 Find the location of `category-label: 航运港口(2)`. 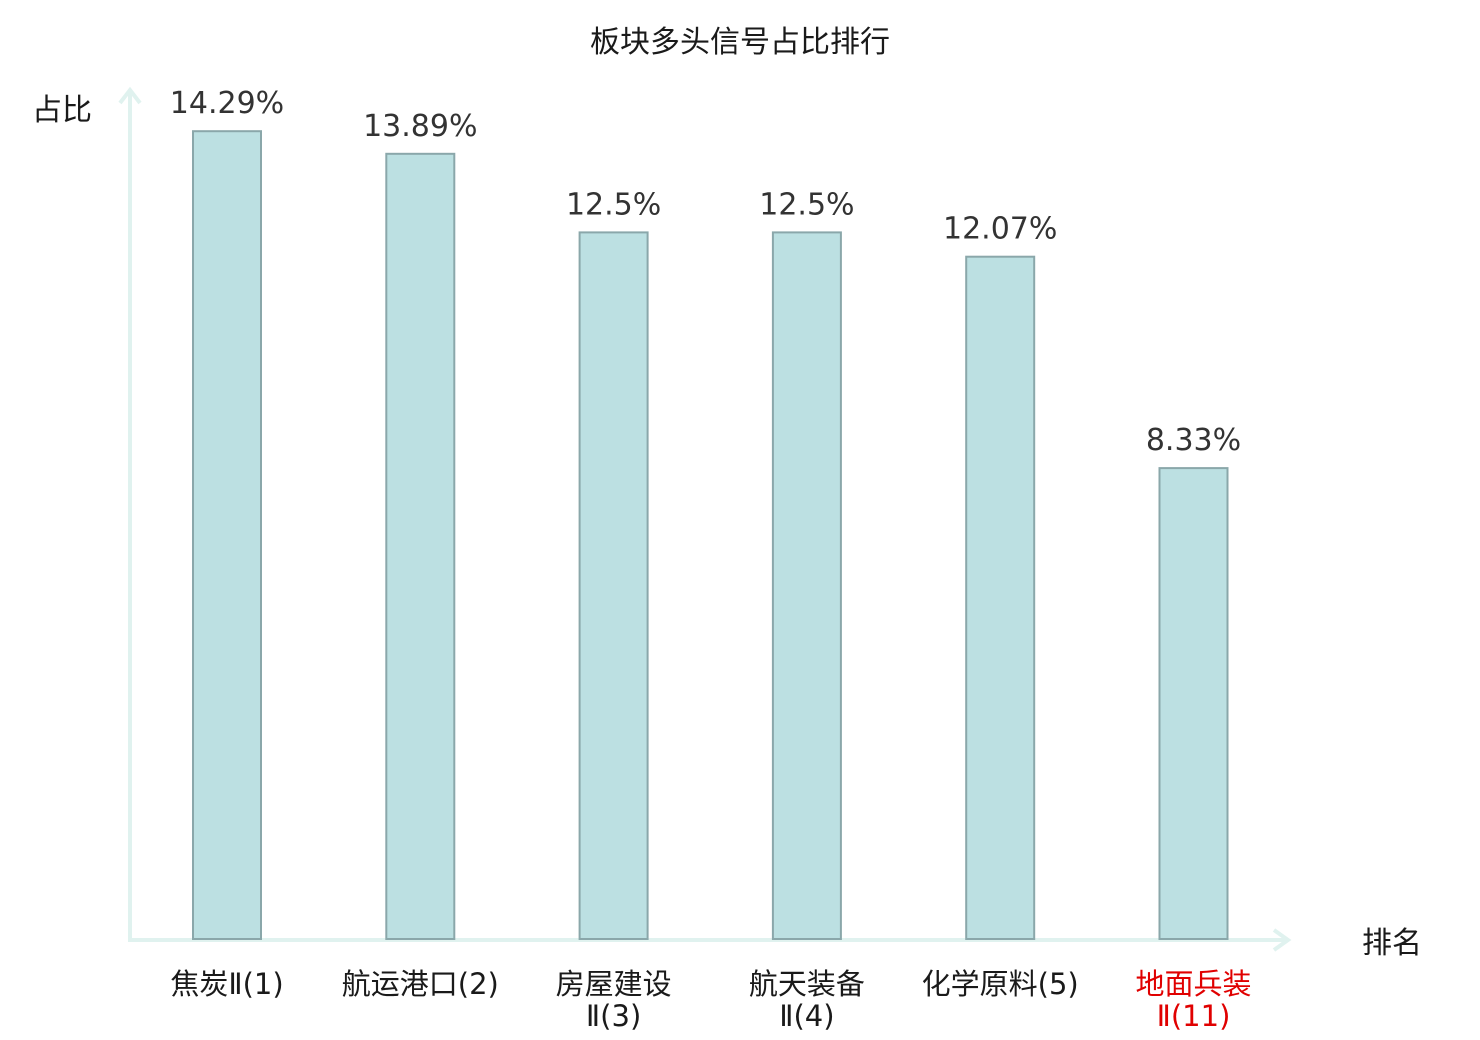

category-label: 航运港口(2) is located at coordinates (420, 984).